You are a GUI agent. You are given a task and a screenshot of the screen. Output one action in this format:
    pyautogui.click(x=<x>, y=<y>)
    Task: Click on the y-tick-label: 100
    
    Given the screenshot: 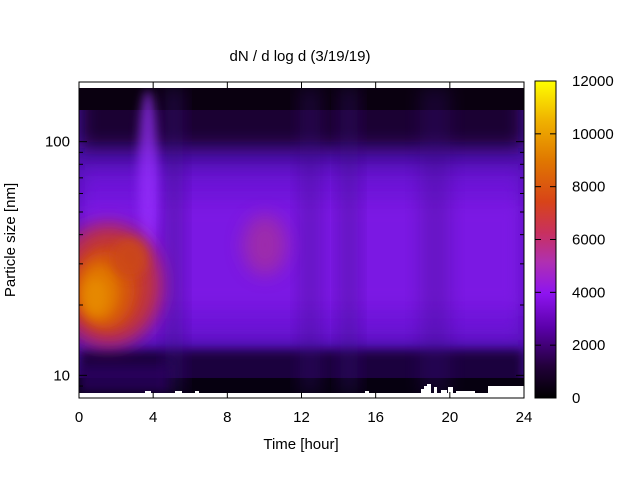 What is the action you would take?
    pyautogui.click(x=57, y=142)
    